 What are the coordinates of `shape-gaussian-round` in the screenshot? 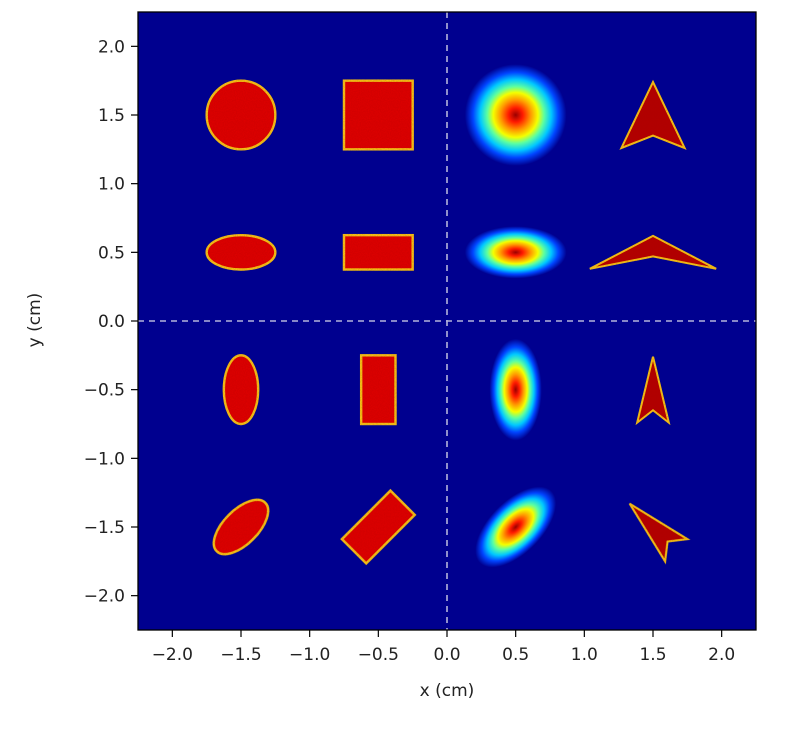 It's located at (515, 115).